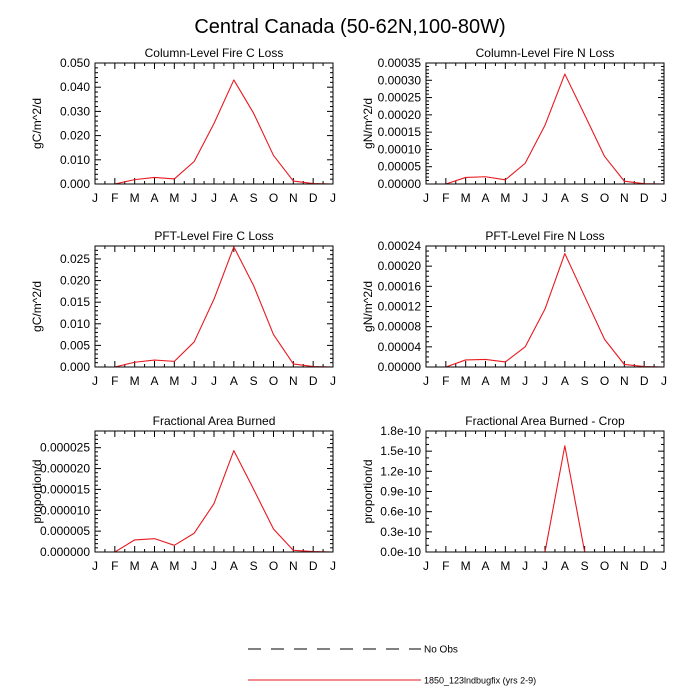  What do you see at coordinates (544, 236) in the screenshot?
I see `panel-title: PFT-Level Fire N Loss` at bounding box center [544, 236].